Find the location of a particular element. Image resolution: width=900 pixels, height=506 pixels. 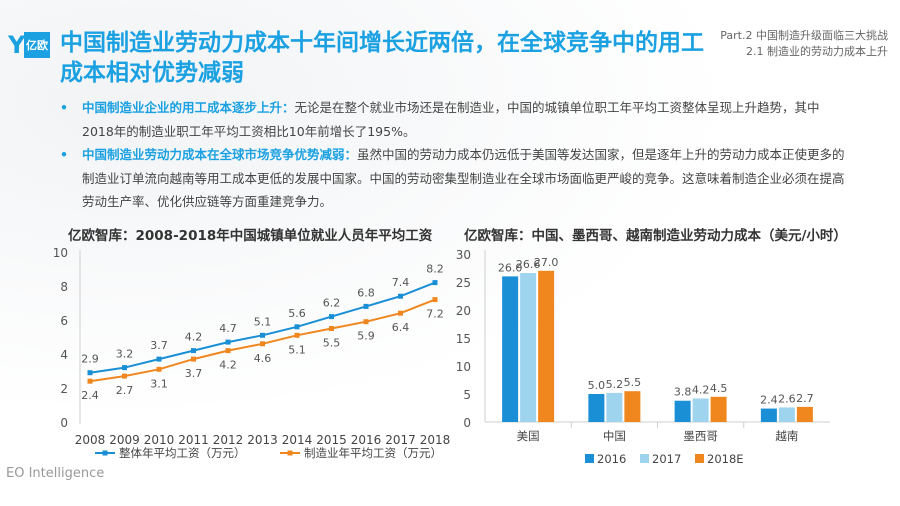

data-label: 3.2 is located at coordinates (125, 354).